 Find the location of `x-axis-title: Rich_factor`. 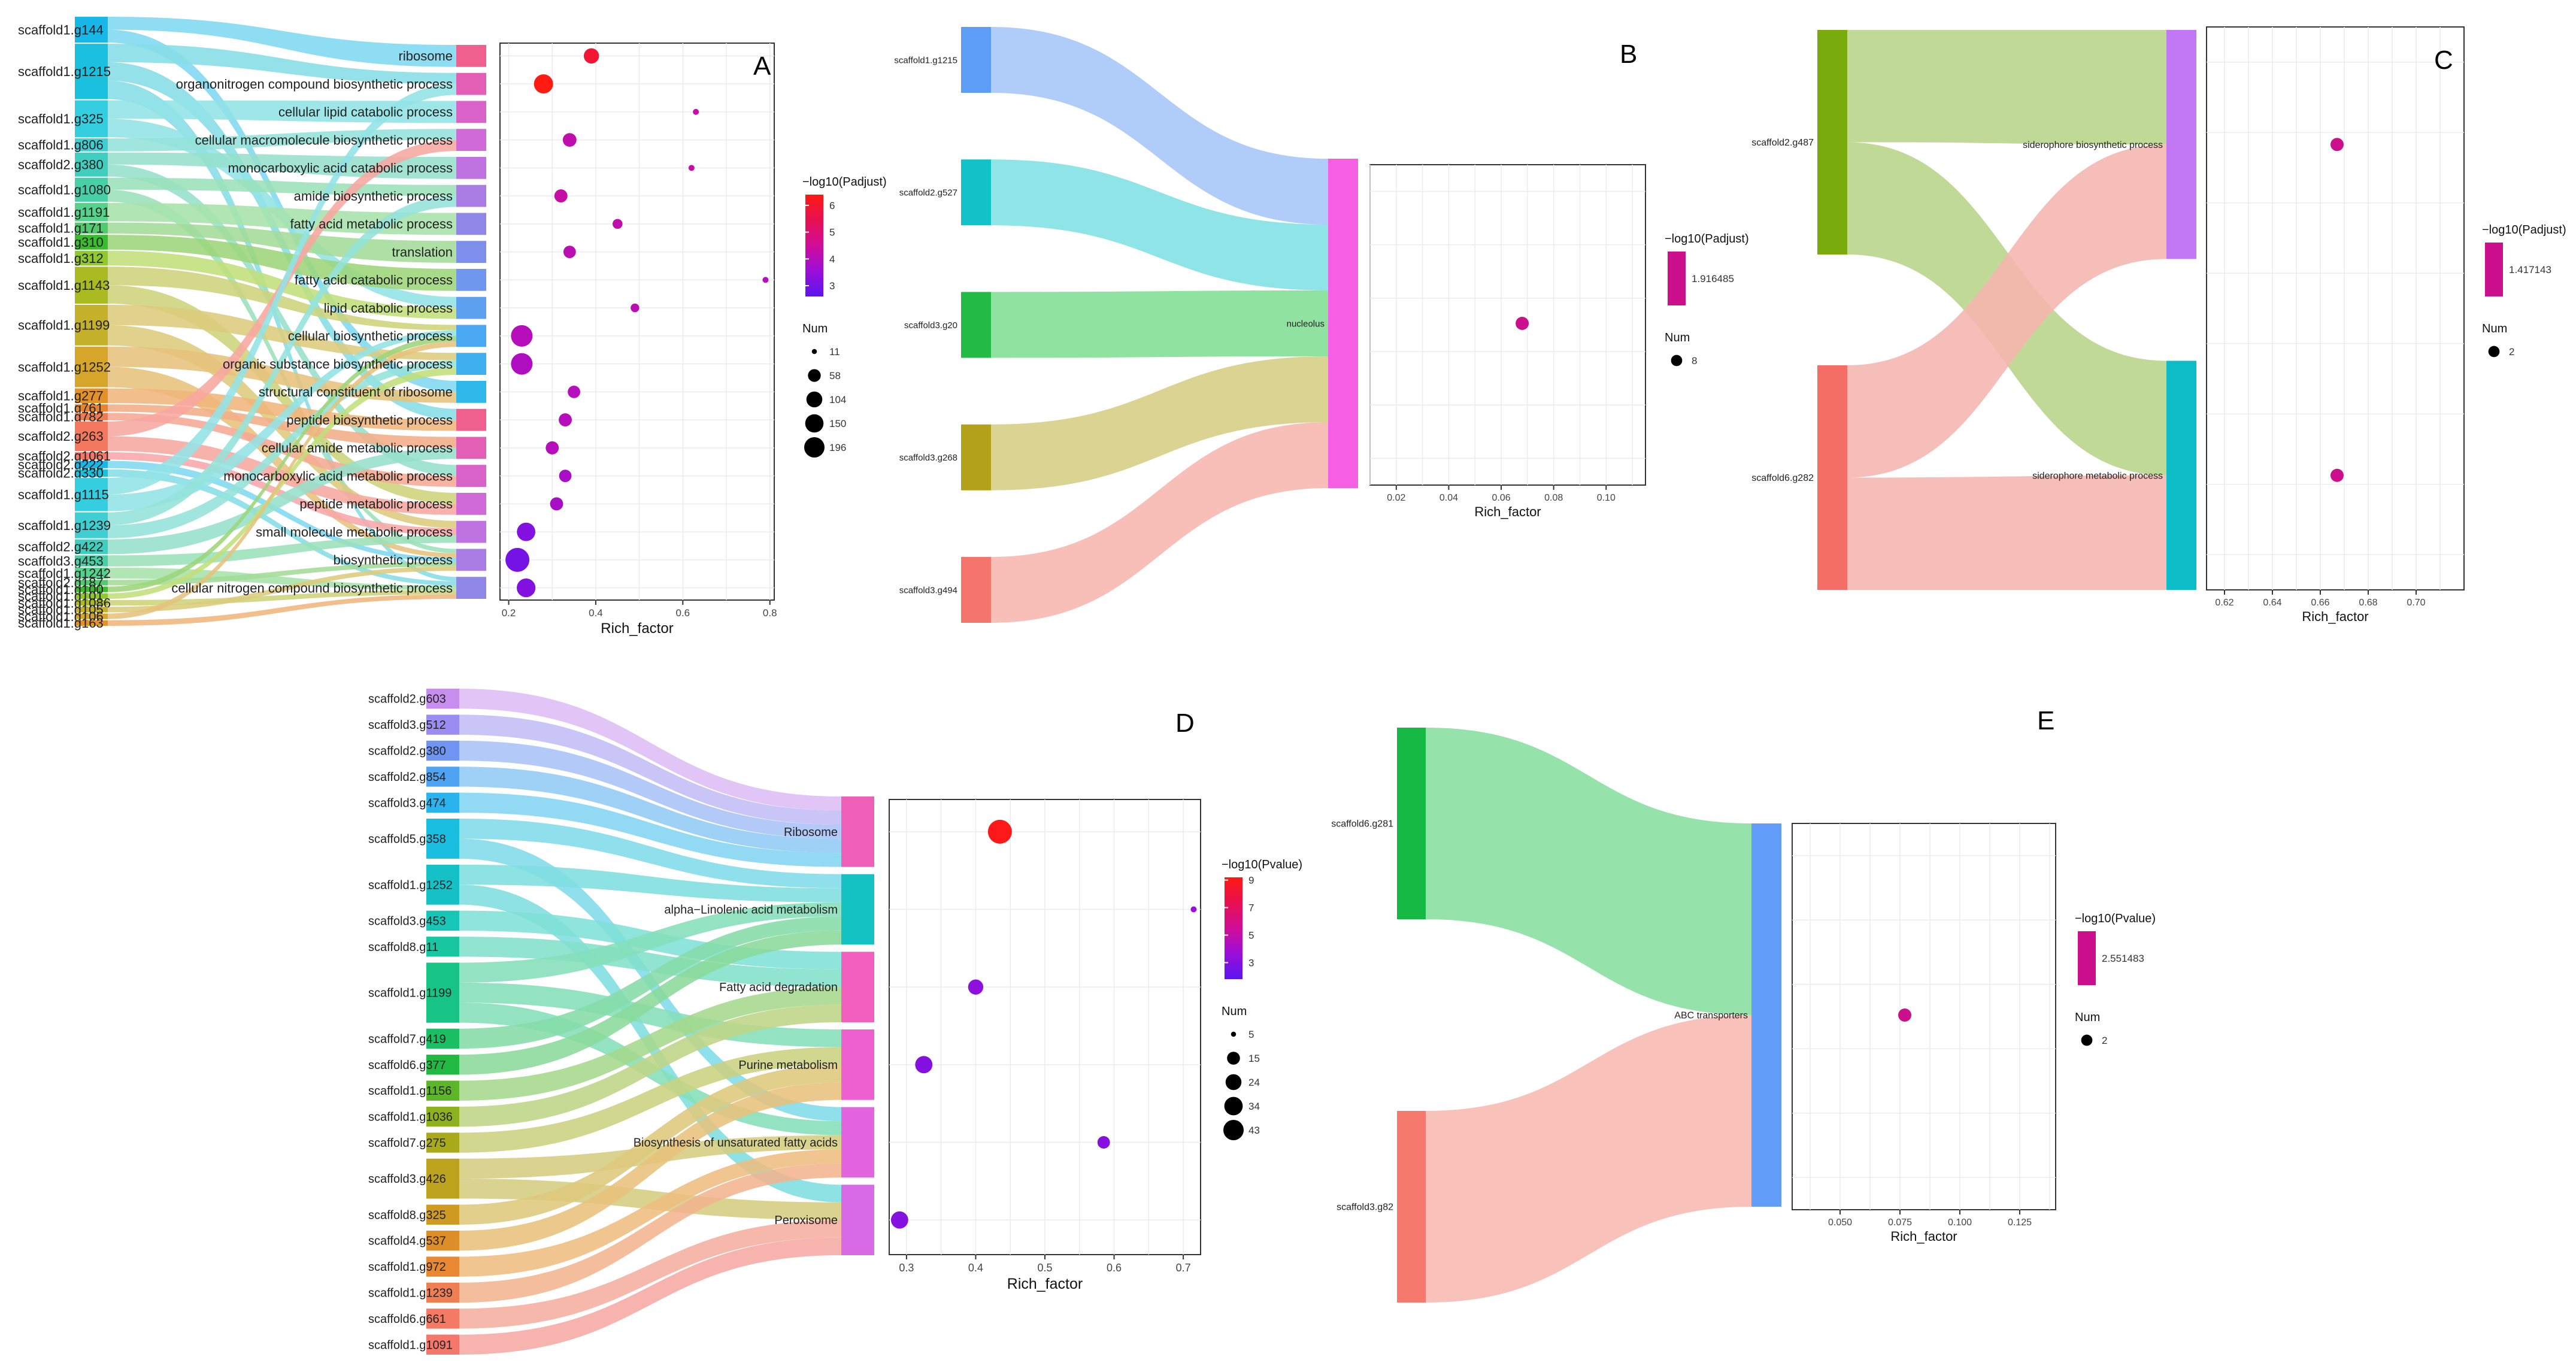

x-axis-title: Rich_factor is located at coordinates (637, 628).